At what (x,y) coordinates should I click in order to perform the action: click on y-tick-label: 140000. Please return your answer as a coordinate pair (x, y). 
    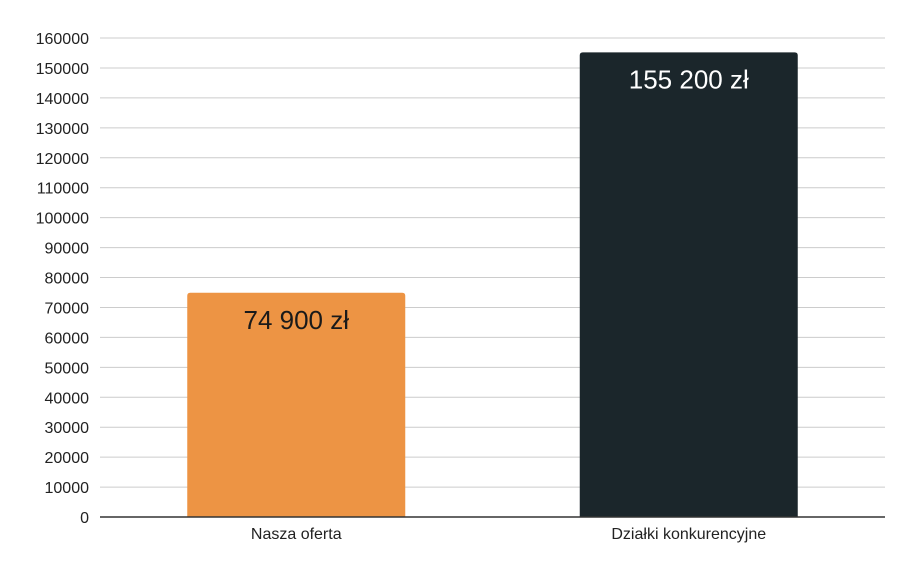
    Looking at the image, I should click on (62, 99).